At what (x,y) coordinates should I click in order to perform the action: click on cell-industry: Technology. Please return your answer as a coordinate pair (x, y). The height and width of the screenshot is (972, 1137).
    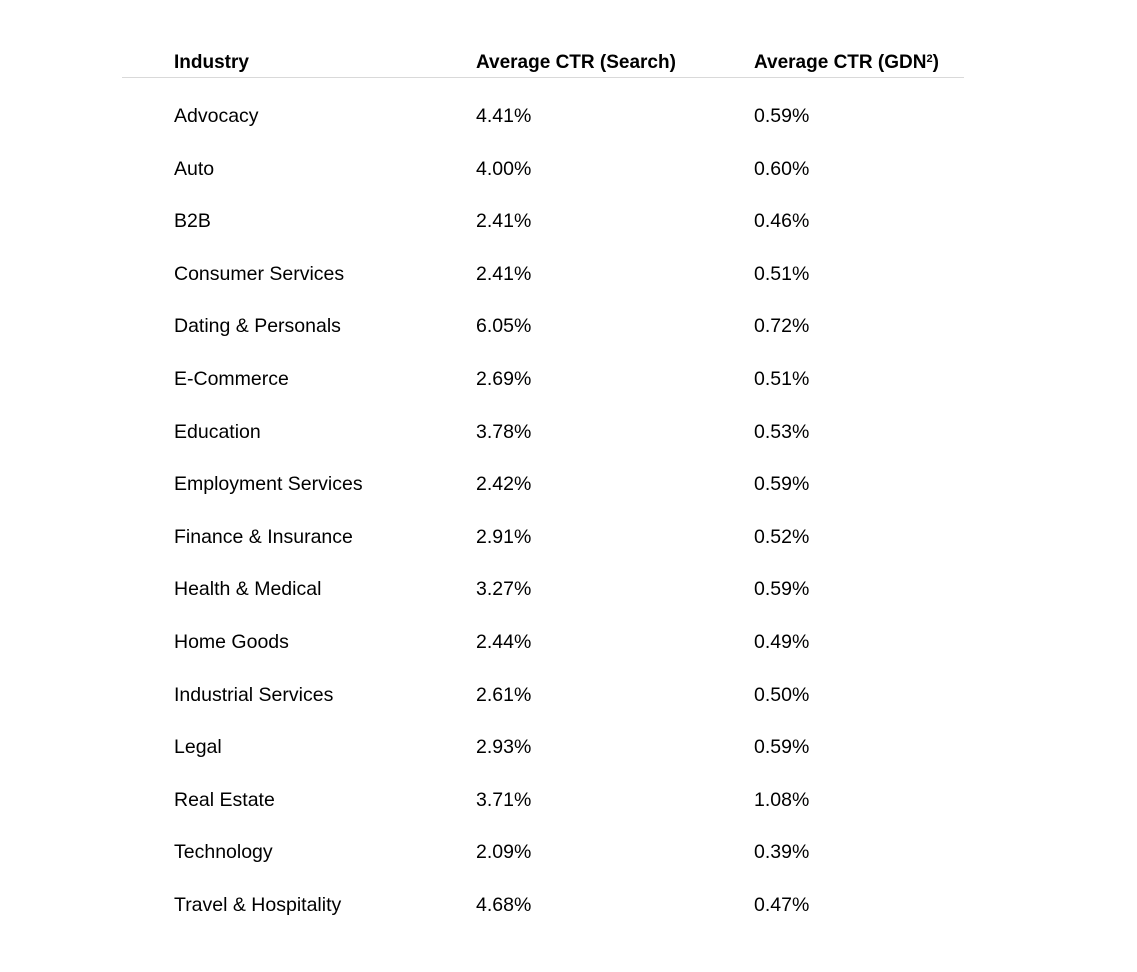
    Looking at the image, I should click on (223, 852).